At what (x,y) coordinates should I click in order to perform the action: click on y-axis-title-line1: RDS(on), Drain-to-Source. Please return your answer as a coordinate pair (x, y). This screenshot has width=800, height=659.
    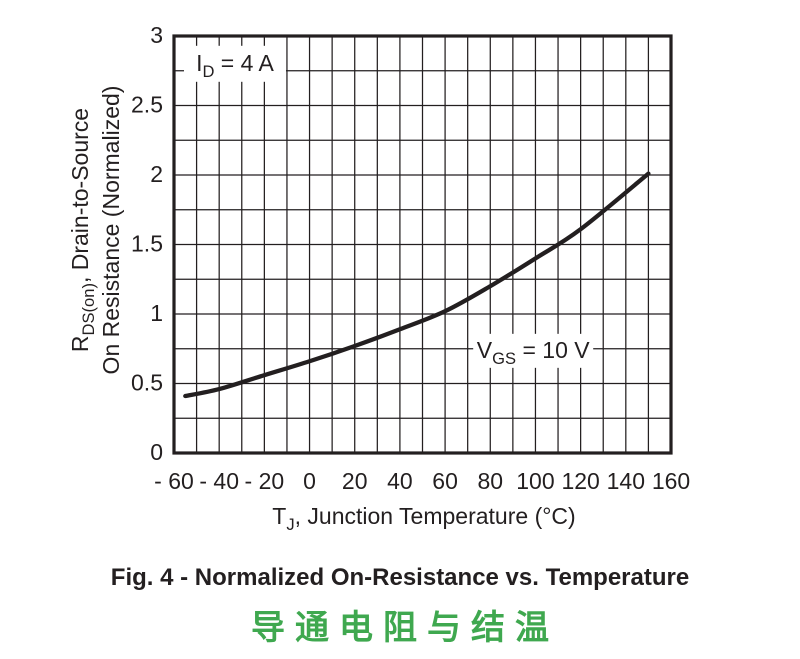
    Looking at the image, I should click on (82, 230).